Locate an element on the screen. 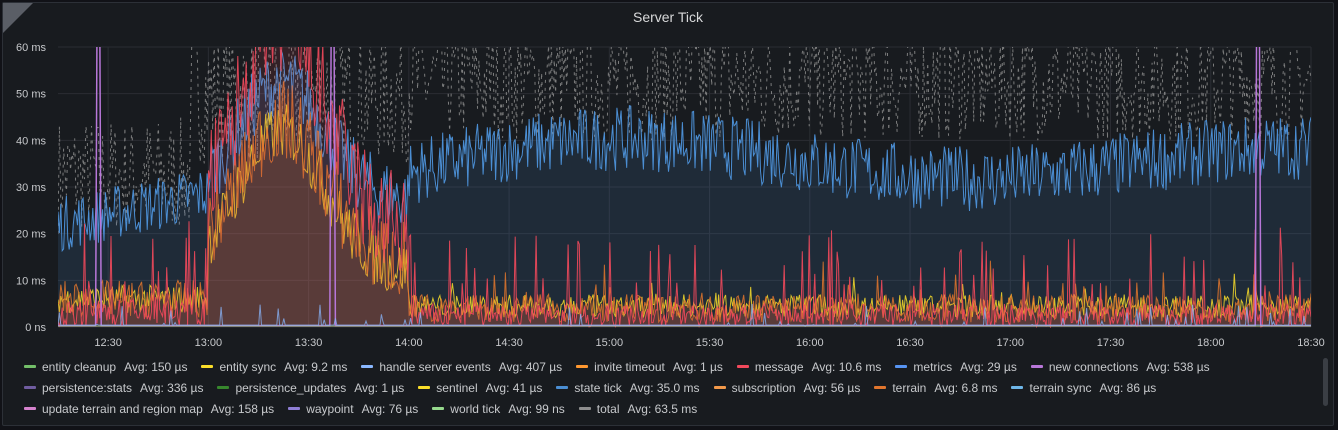  legend-label: waypoint is located at coordinates (330, 408).